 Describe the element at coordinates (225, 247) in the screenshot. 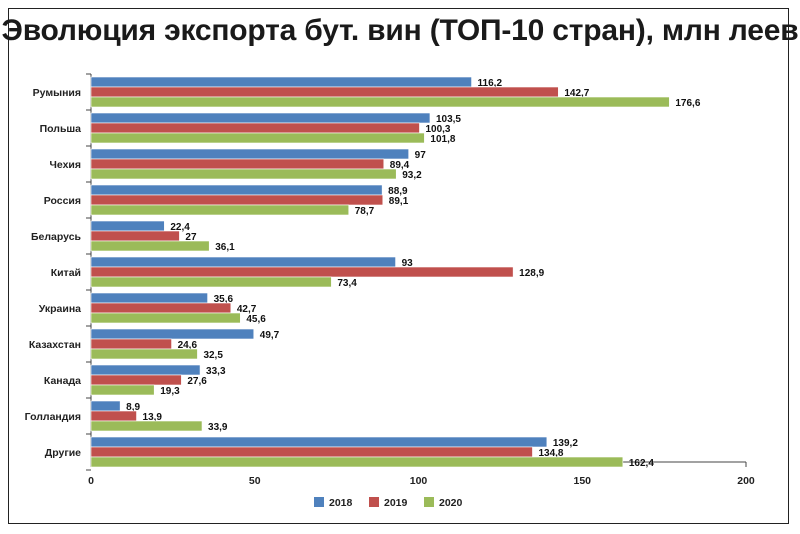

I see `data-label: 36,1` at that location.